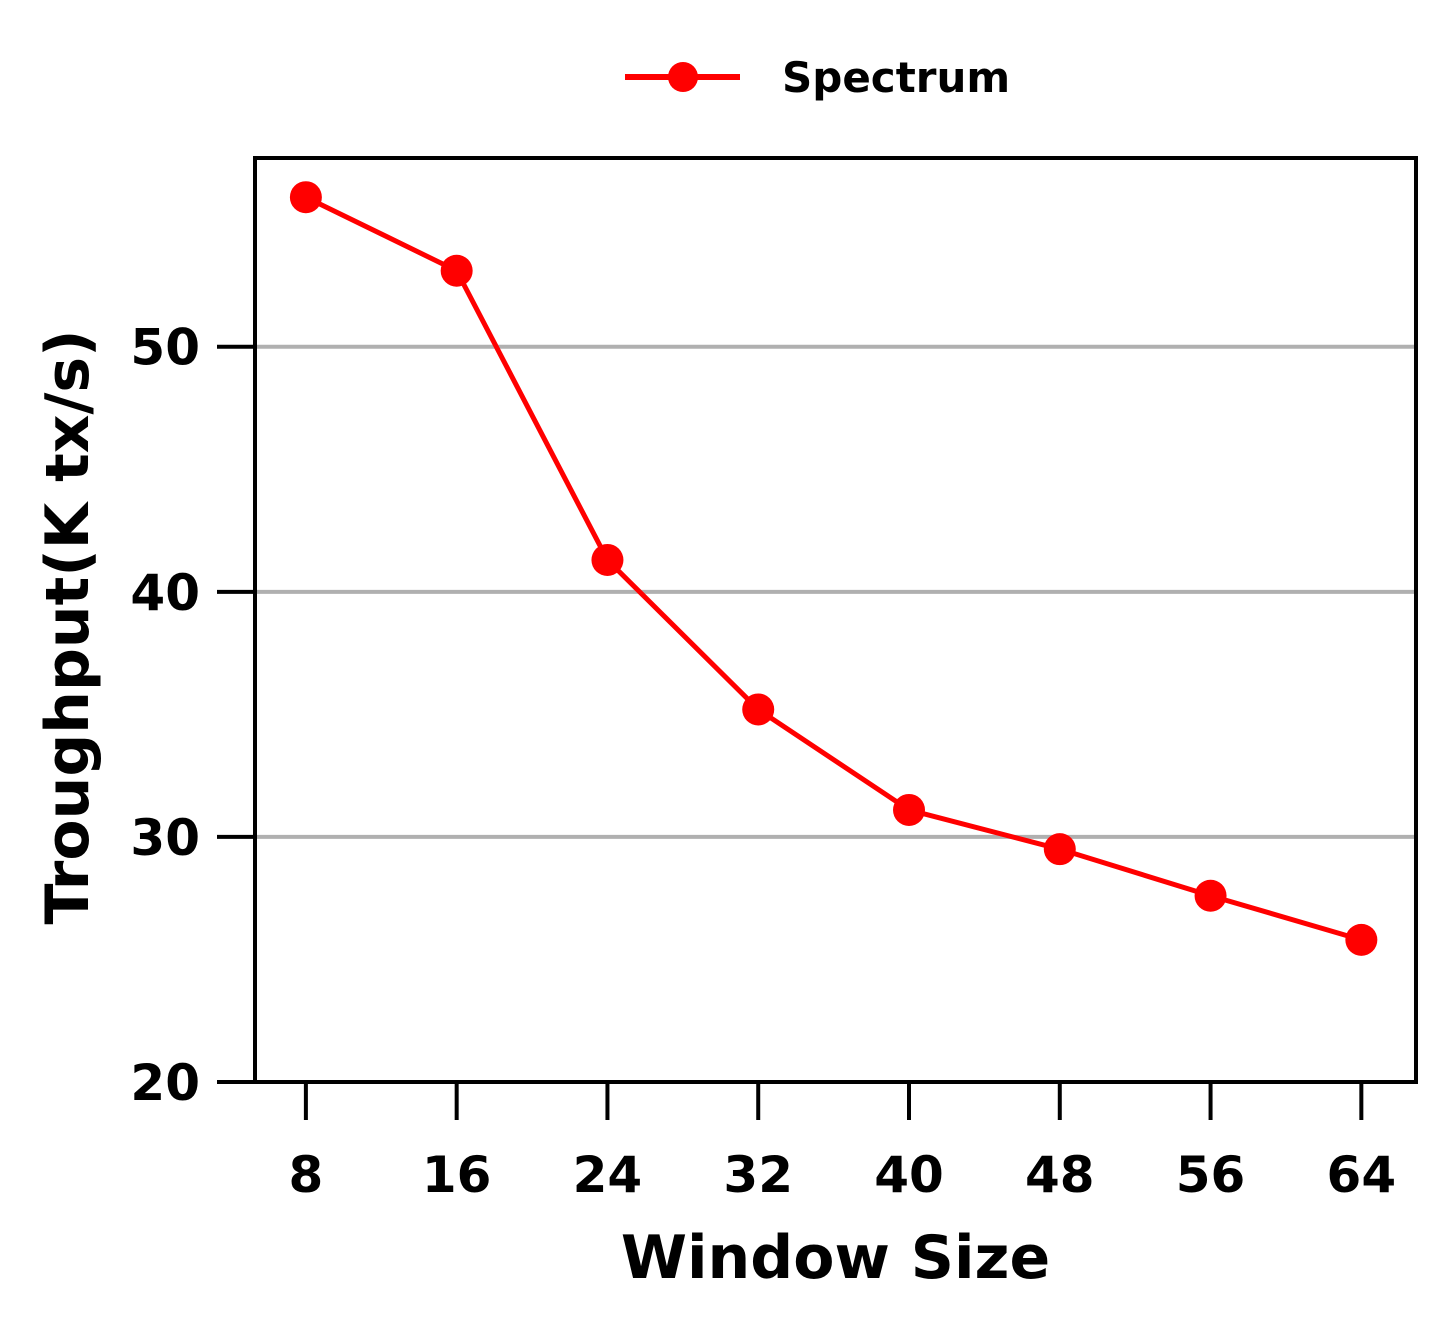 The height and width of the screenshot is (1326, 1446). What do you see at coordinates (909, 1175) in the screenshot?
I see `x-tick-label: 40` at bounding box center [909, 1175].